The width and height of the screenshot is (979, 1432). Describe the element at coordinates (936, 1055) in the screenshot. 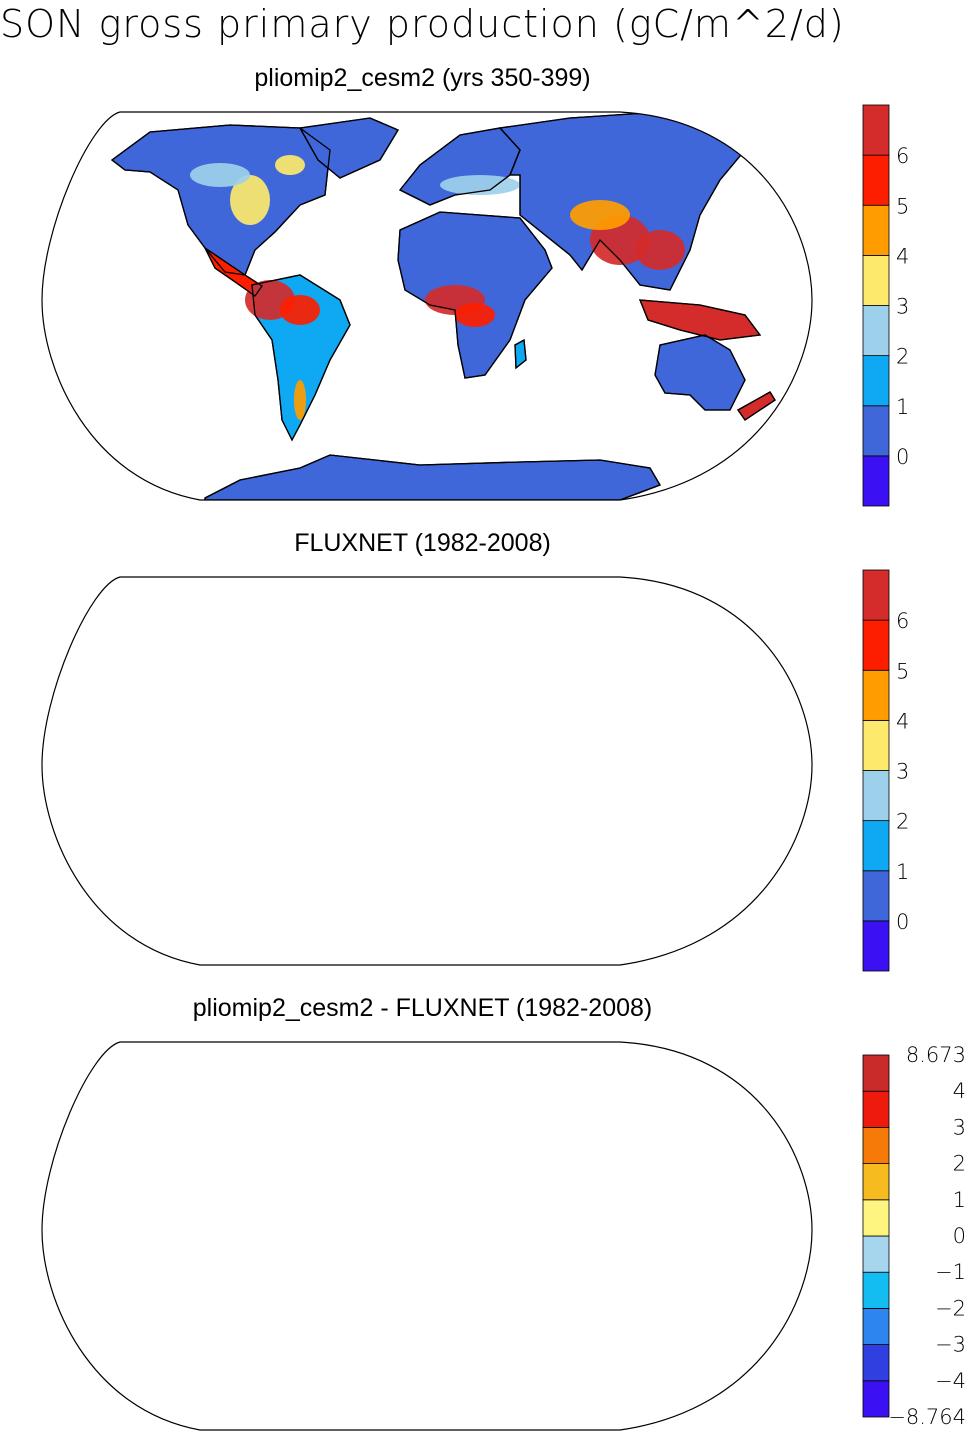

I see `colorbar-tick-label: 8.673` at that location.